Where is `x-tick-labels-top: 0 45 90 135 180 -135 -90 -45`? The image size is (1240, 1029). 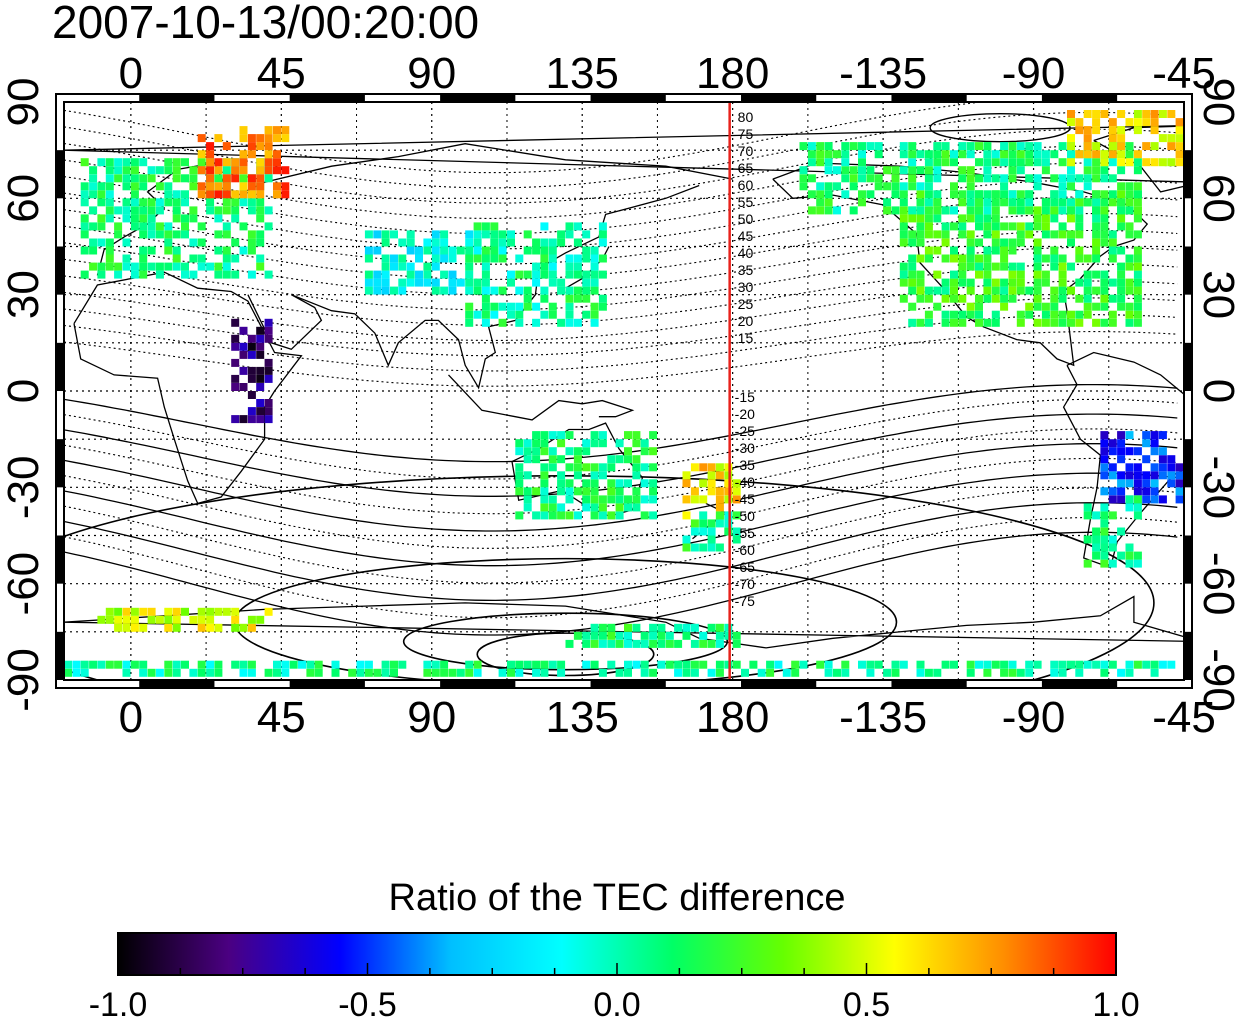
x-tick-labels-top: 0 45 90 135 180 -135 -90 -45 is located at coordinates (667, 73).